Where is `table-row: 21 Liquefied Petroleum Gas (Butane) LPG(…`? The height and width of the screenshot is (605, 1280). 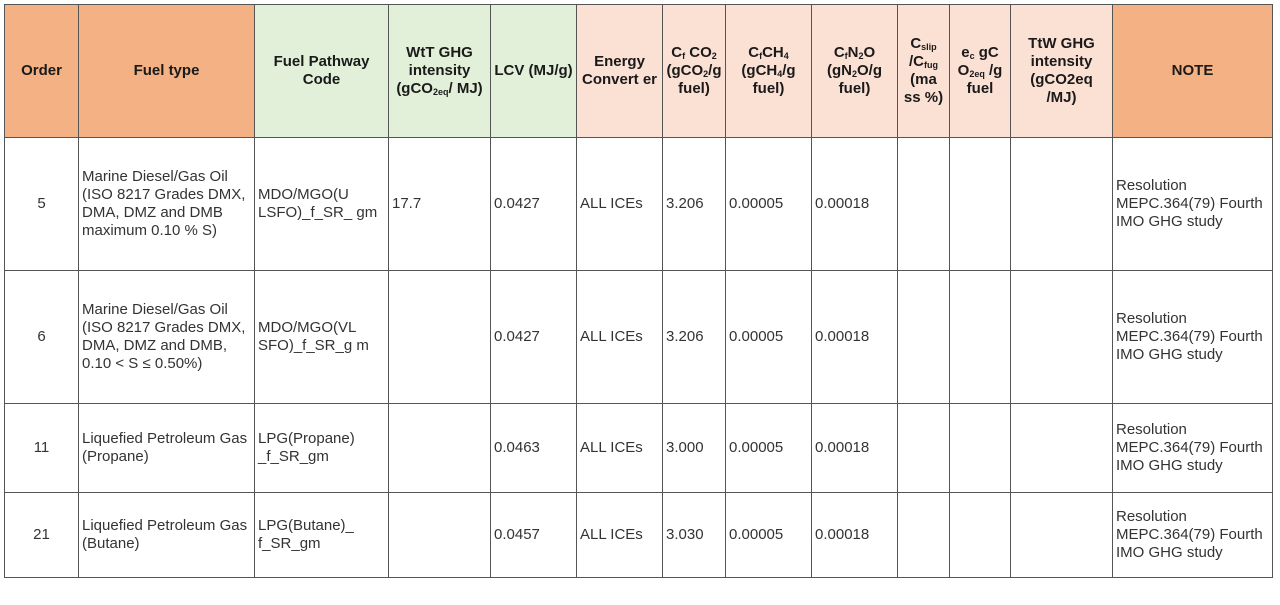 table-row: 21 Liquefied Petroleum Gas (Butane) LPG(… is located at coordinates (638, 535).